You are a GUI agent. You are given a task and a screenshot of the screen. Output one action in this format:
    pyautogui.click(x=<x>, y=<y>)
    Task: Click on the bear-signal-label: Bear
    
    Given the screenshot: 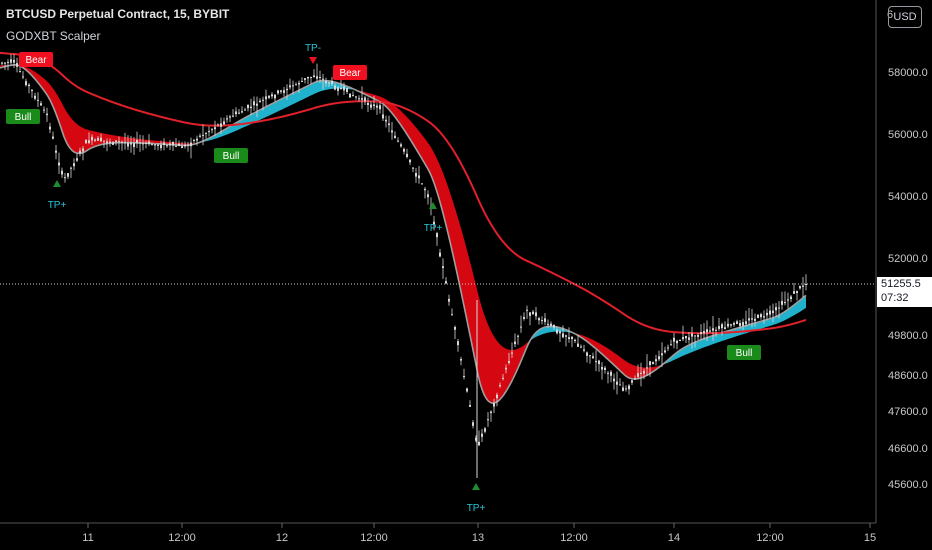 What is the action you would take?
    pyautogui.click(x=350, y=73)
    